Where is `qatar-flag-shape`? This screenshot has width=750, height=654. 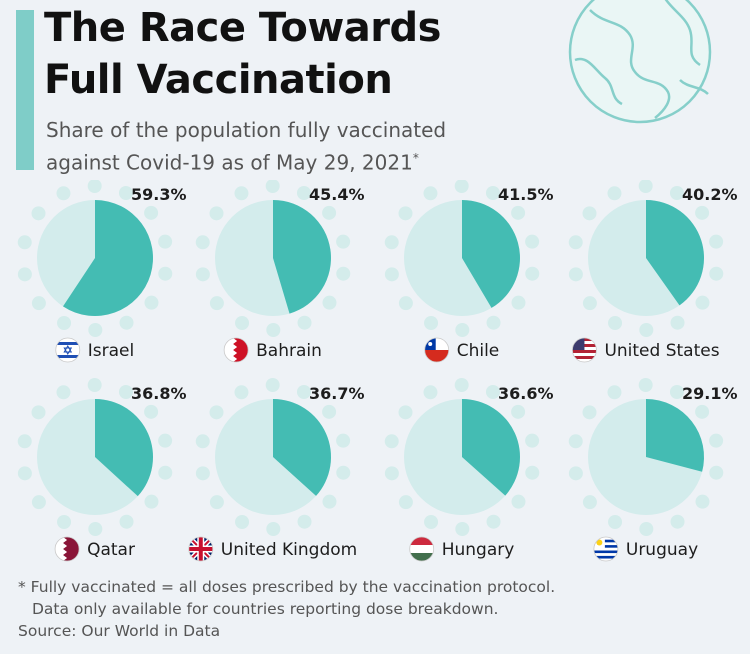 qatar-flag-shape is located at coordinates (67, 549).